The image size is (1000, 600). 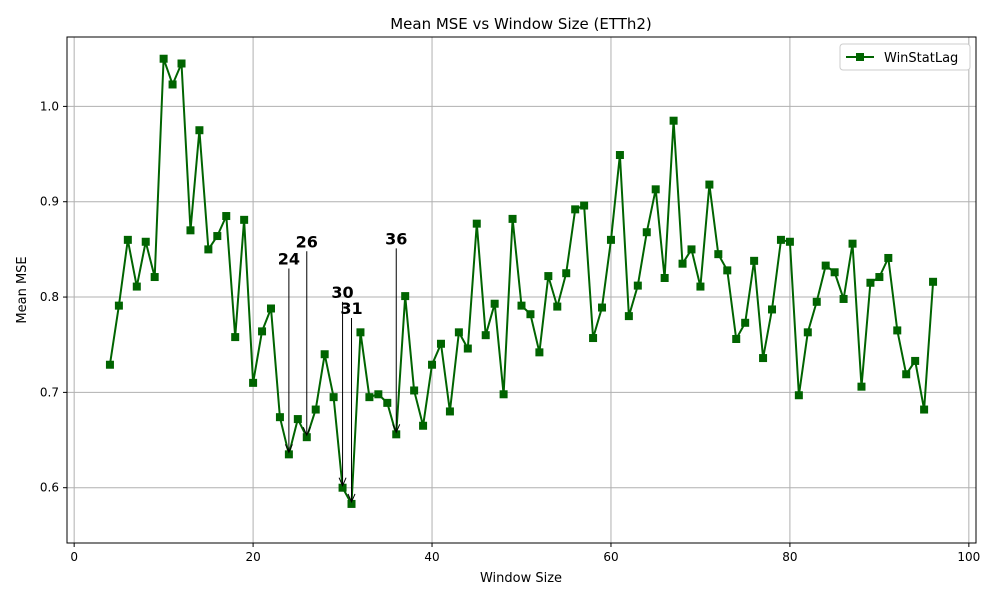 I want to click on x-tick-label: 0, so click(x=74, y=557).